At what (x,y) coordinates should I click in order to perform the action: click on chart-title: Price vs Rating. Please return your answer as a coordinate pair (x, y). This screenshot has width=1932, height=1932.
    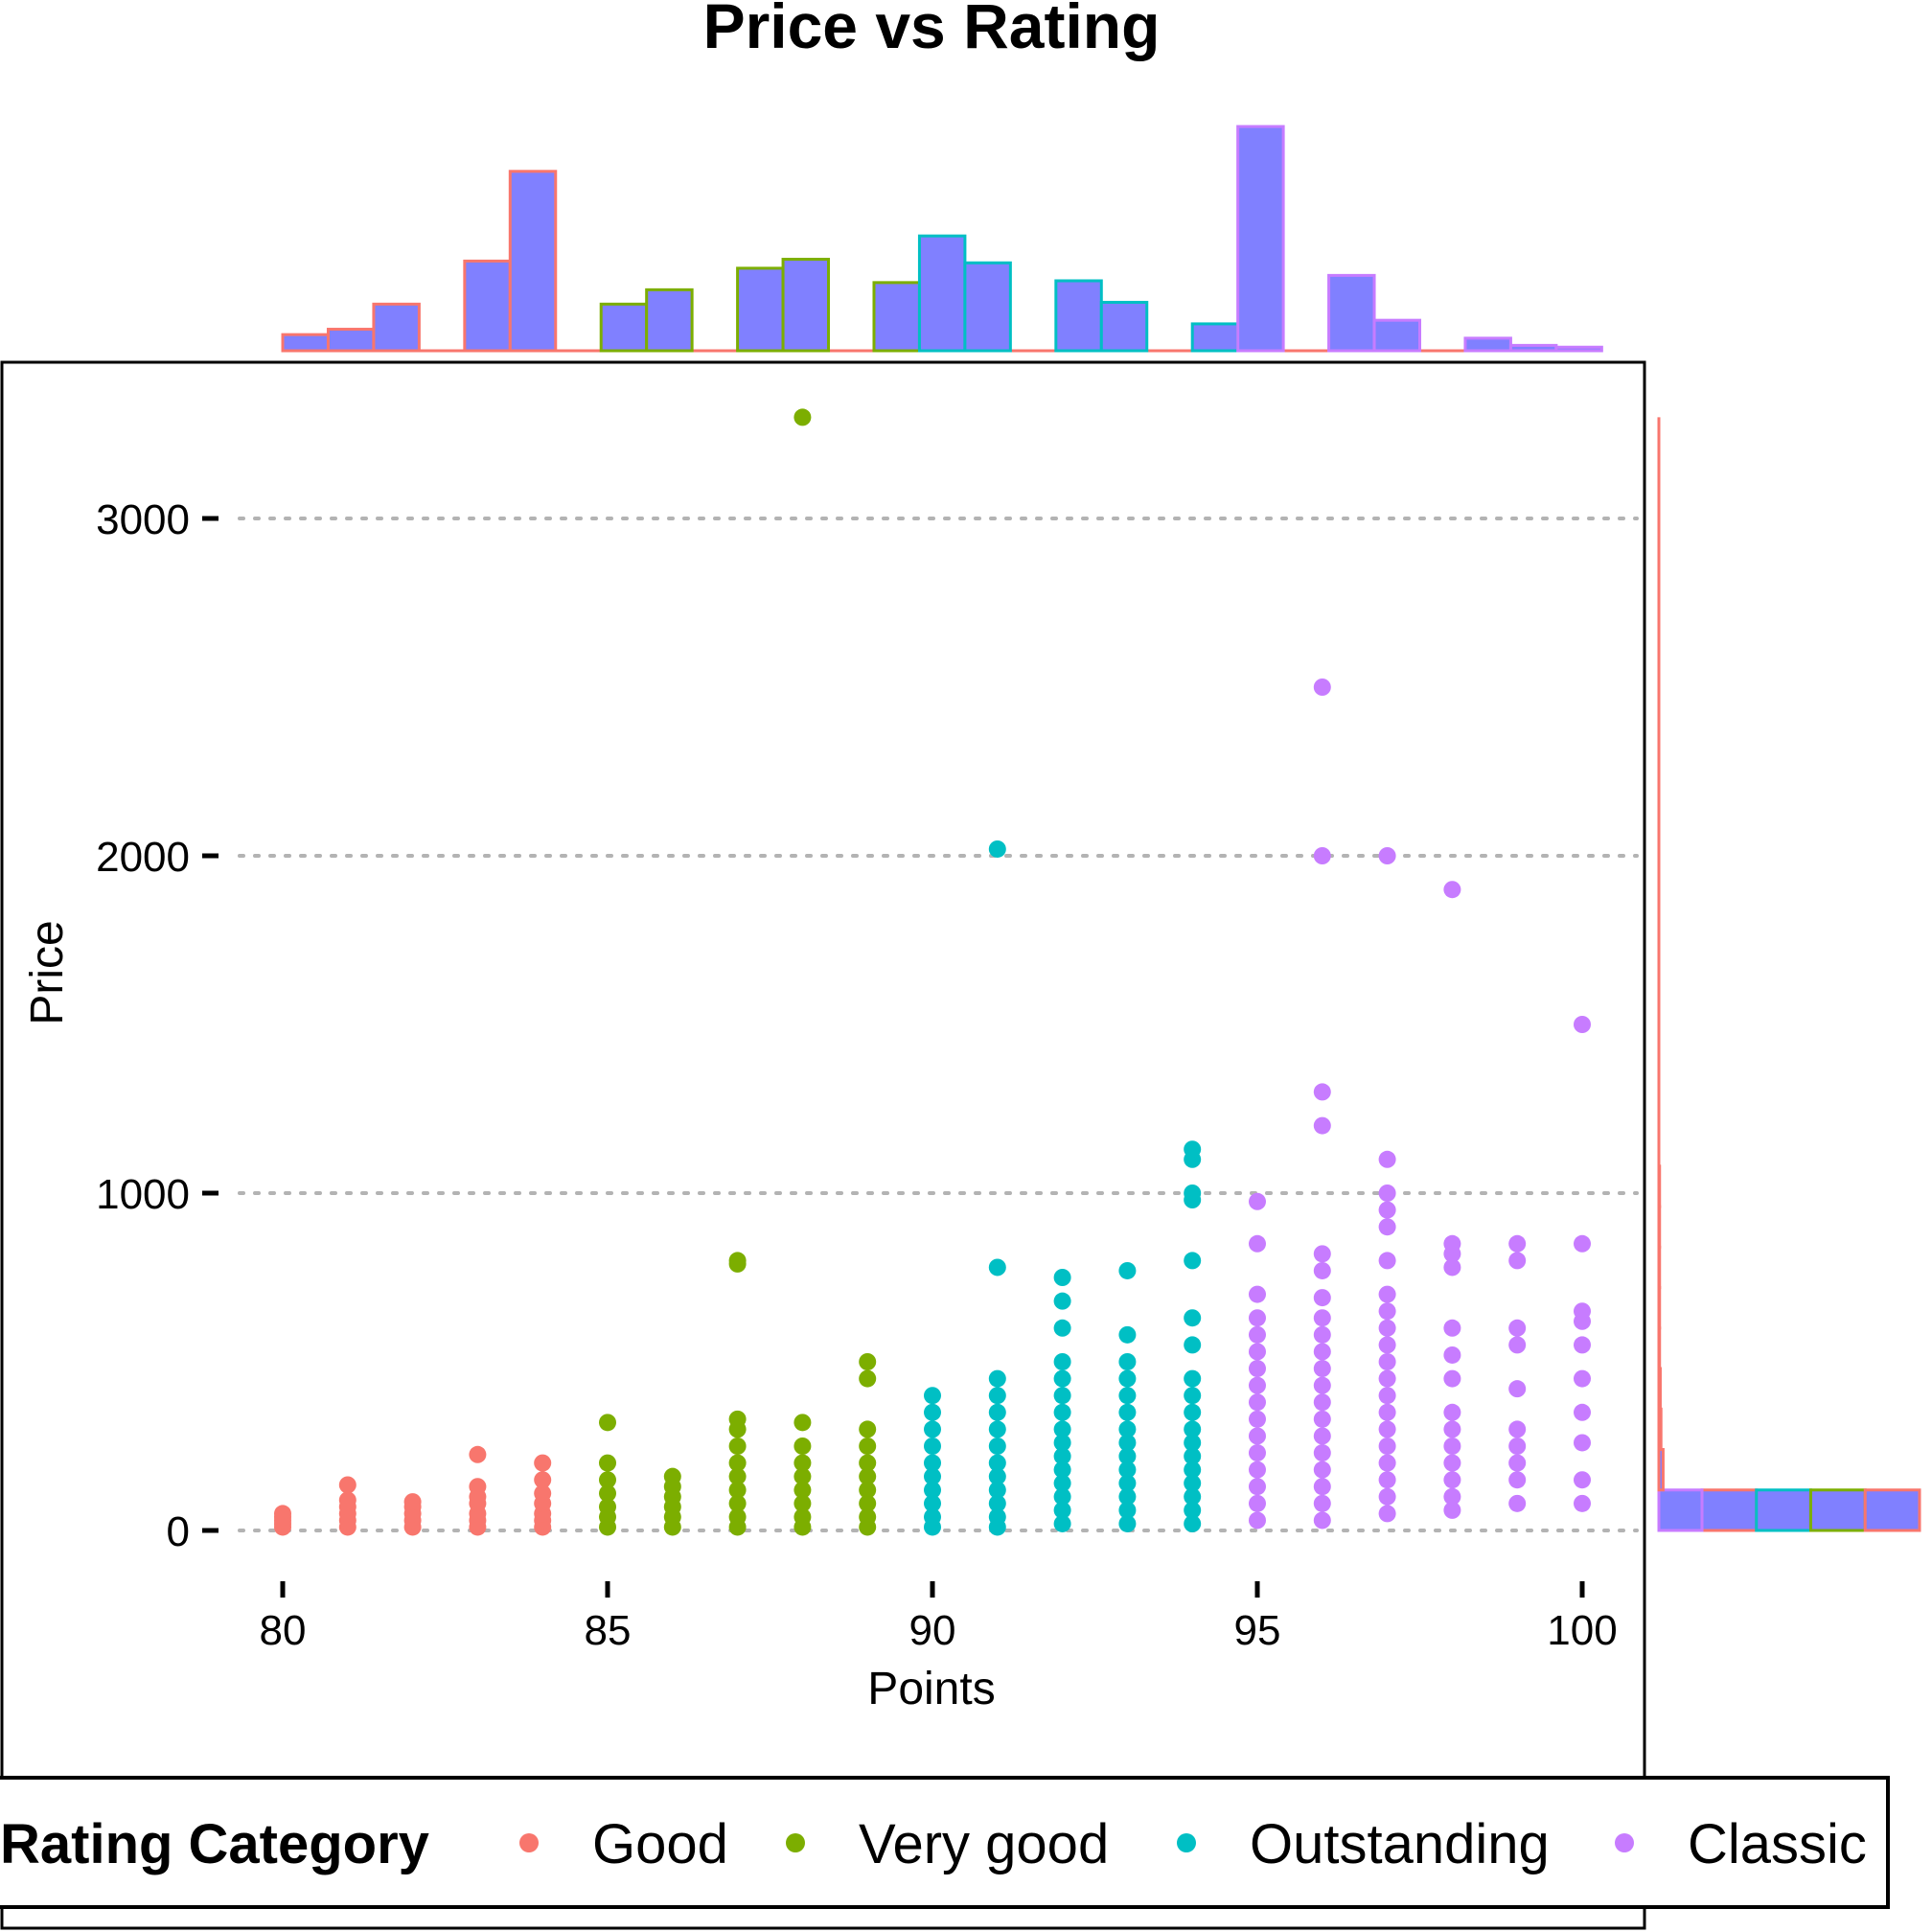
    Looking at the image, I should click on (932, 30).